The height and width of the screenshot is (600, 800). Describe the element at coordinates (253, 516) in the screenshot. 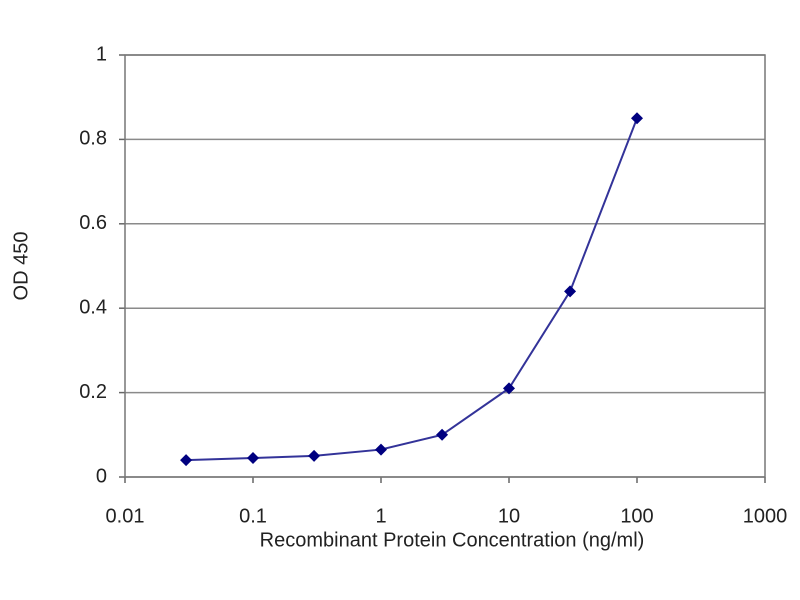

I see `x-tick-label: 0.1` at that location.